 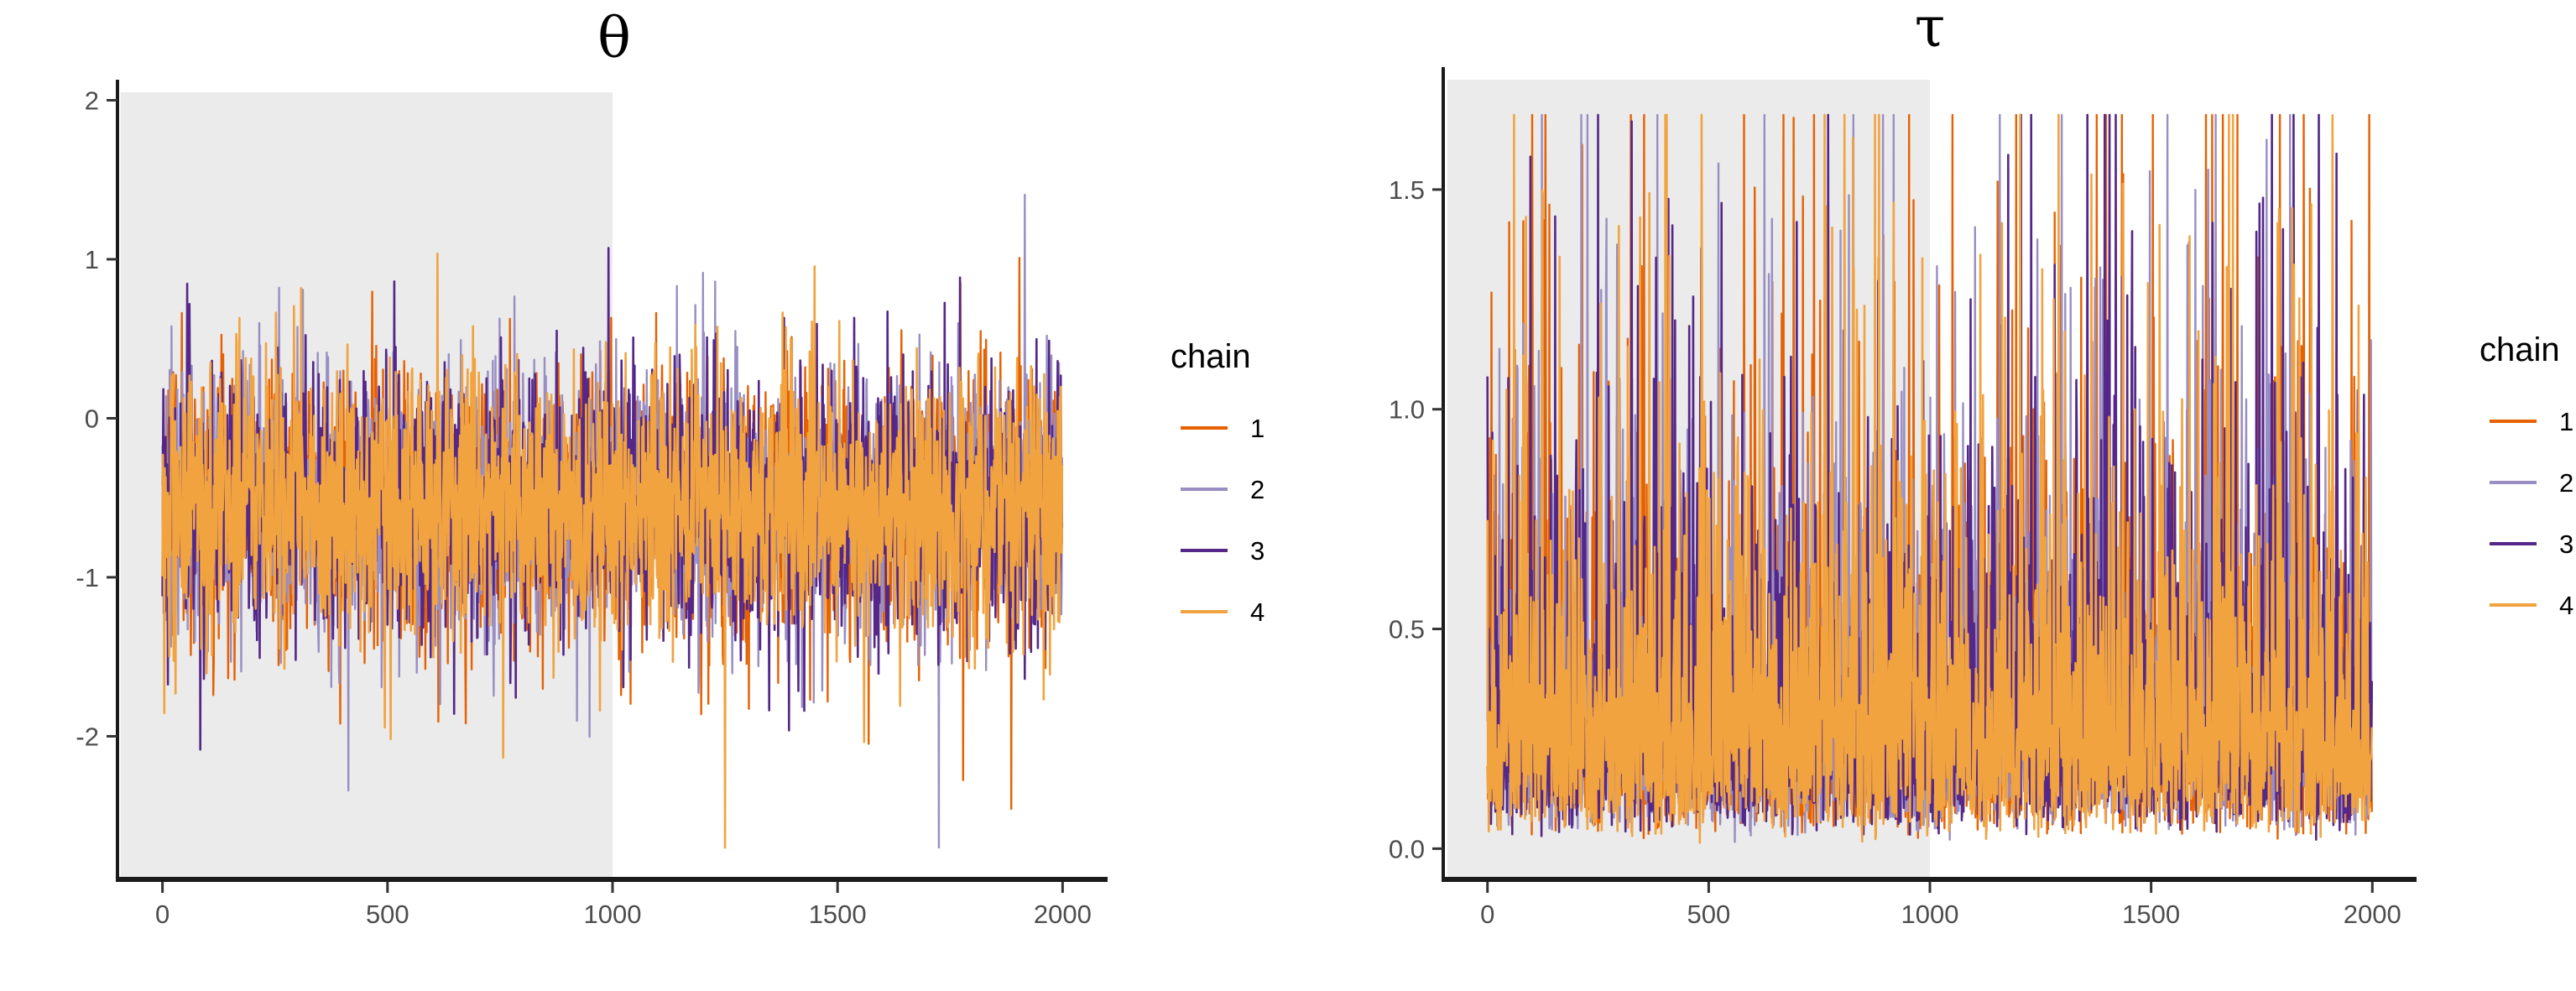 I want to click on theta-legend-items: 1 2 3 4, so click(x=1223, y=521).